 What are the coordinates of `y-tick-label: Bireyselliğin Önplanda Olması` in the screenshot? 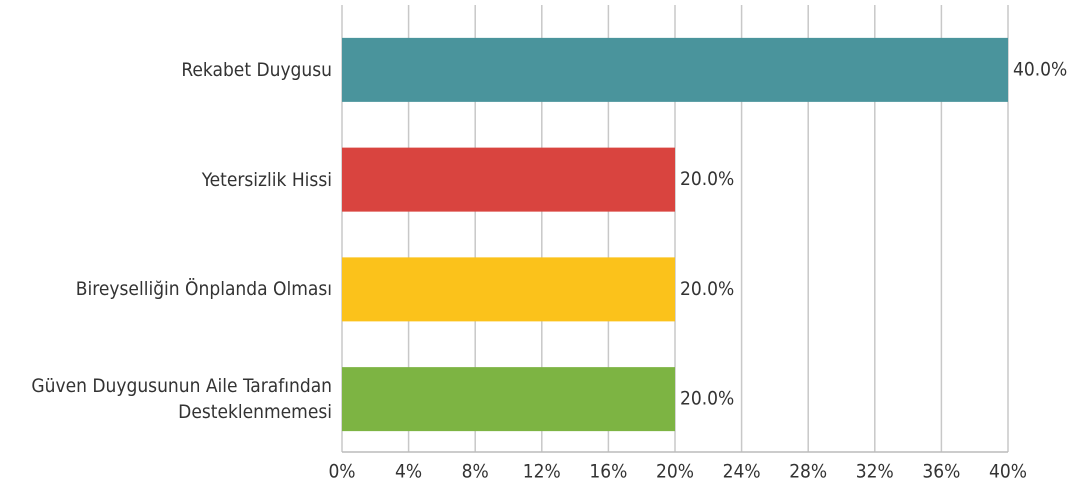 It's located at (203, 289).